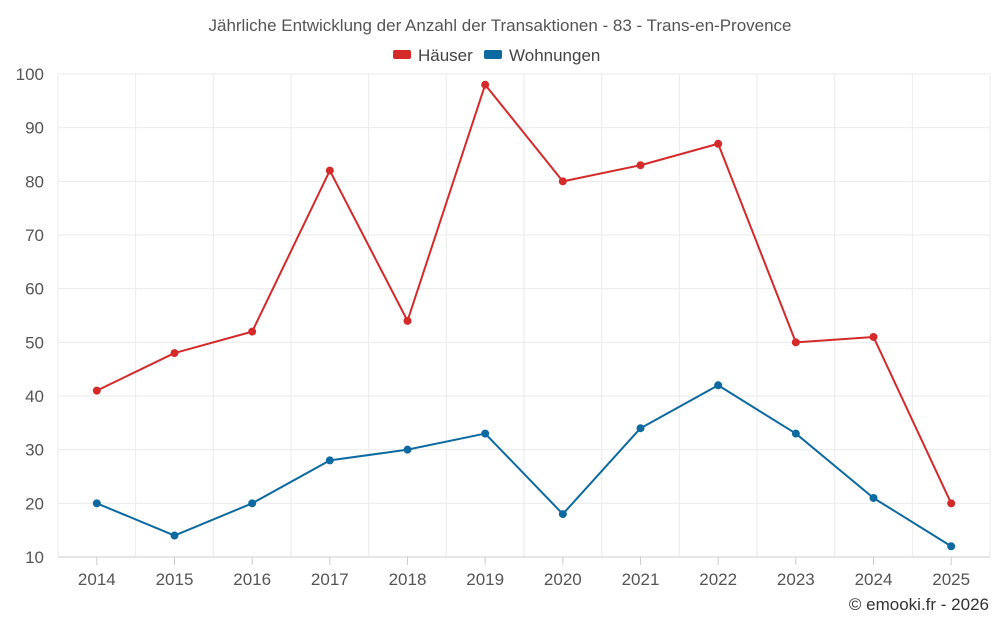 Image resolution: width=1000 pixels, height=625 pixels. I want to click on legend-label-haeuser: Häuser, so click(445, 55).